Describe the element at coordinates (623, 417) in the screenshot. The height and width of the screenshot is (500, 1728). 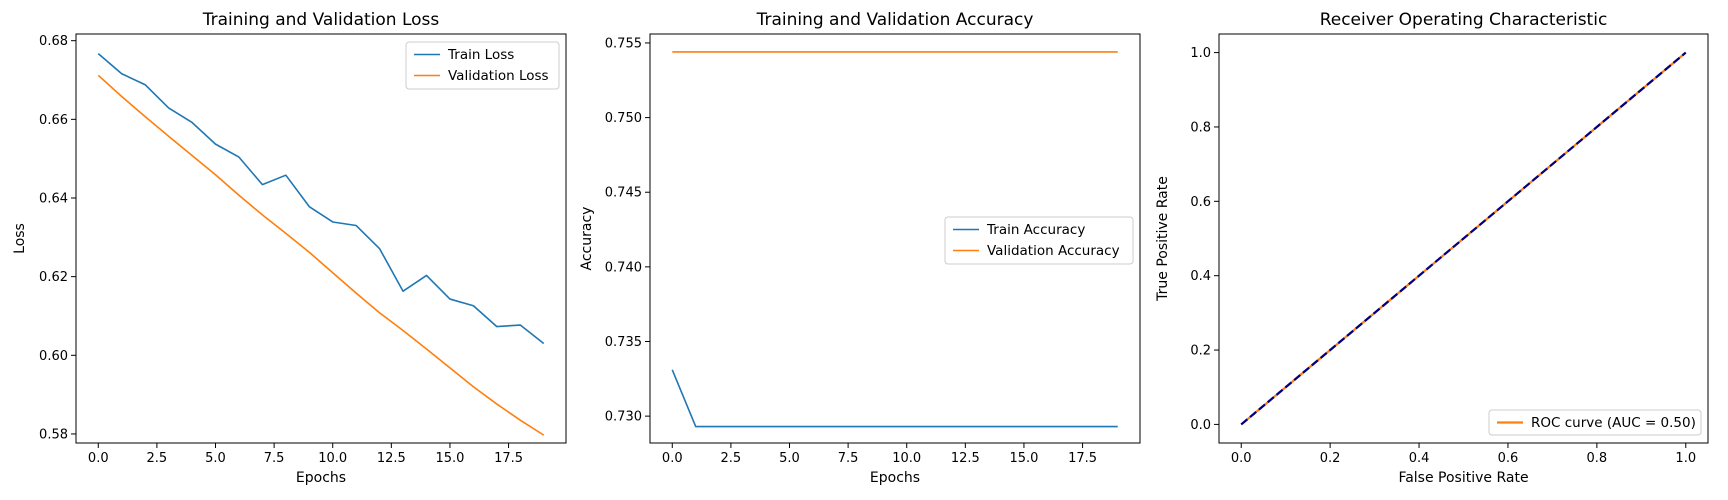
I see `y-tick-label: 0.730` at that location.